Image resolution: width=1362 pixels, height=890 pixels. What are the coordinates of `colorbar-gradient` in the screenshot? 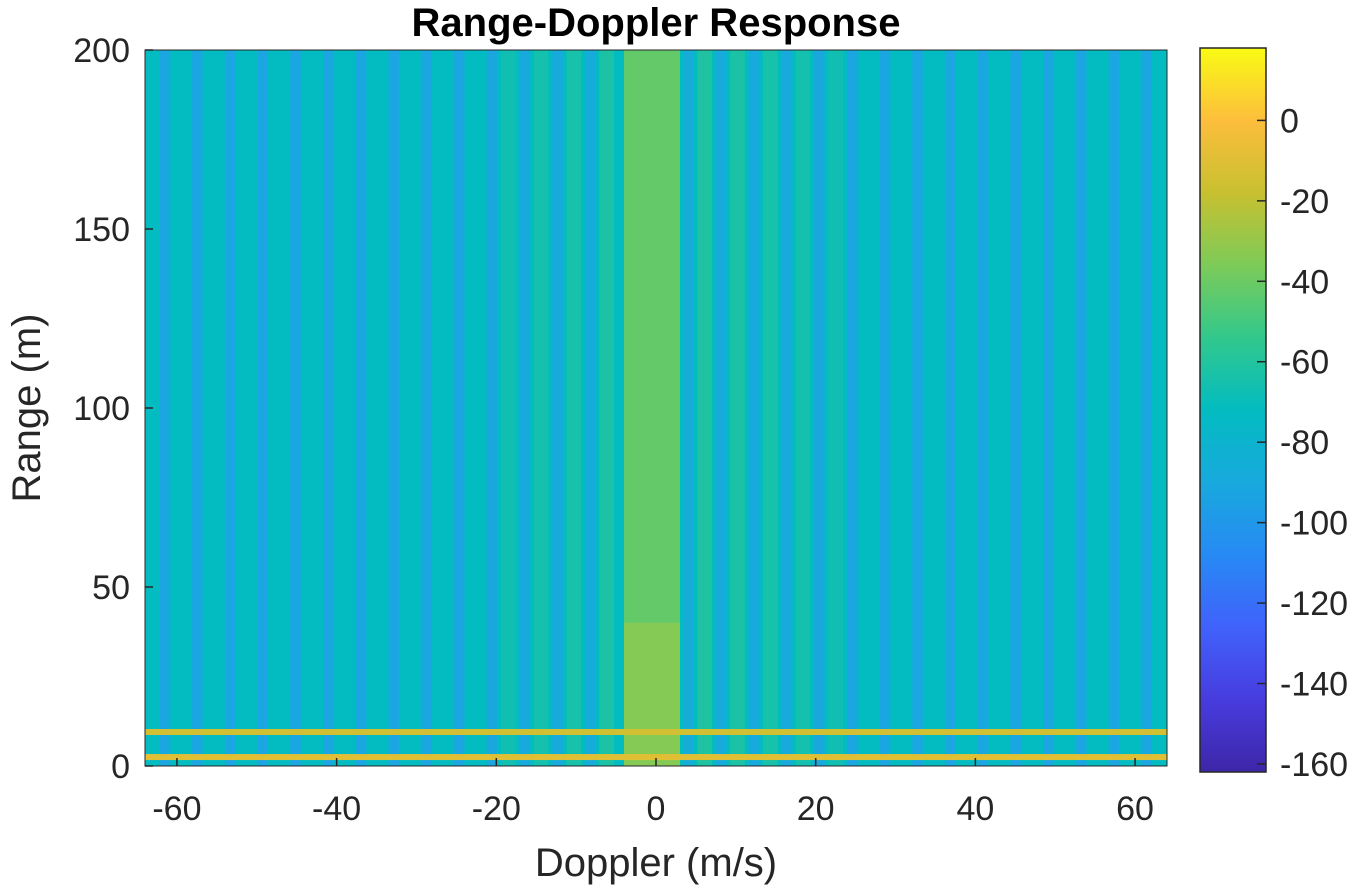 It's located at (1233, 410).